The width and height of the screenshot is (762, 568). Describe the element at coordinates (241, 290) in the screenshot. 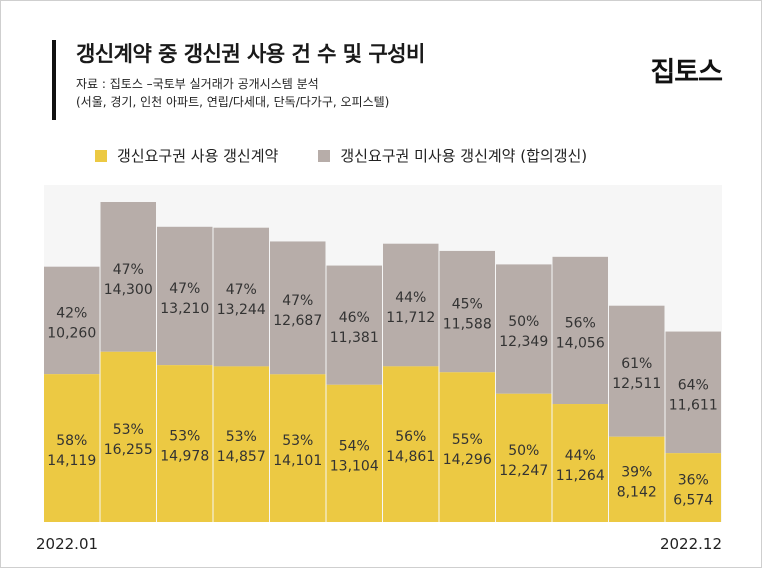

I see `unused-percent-label-4: 47%` at that location.